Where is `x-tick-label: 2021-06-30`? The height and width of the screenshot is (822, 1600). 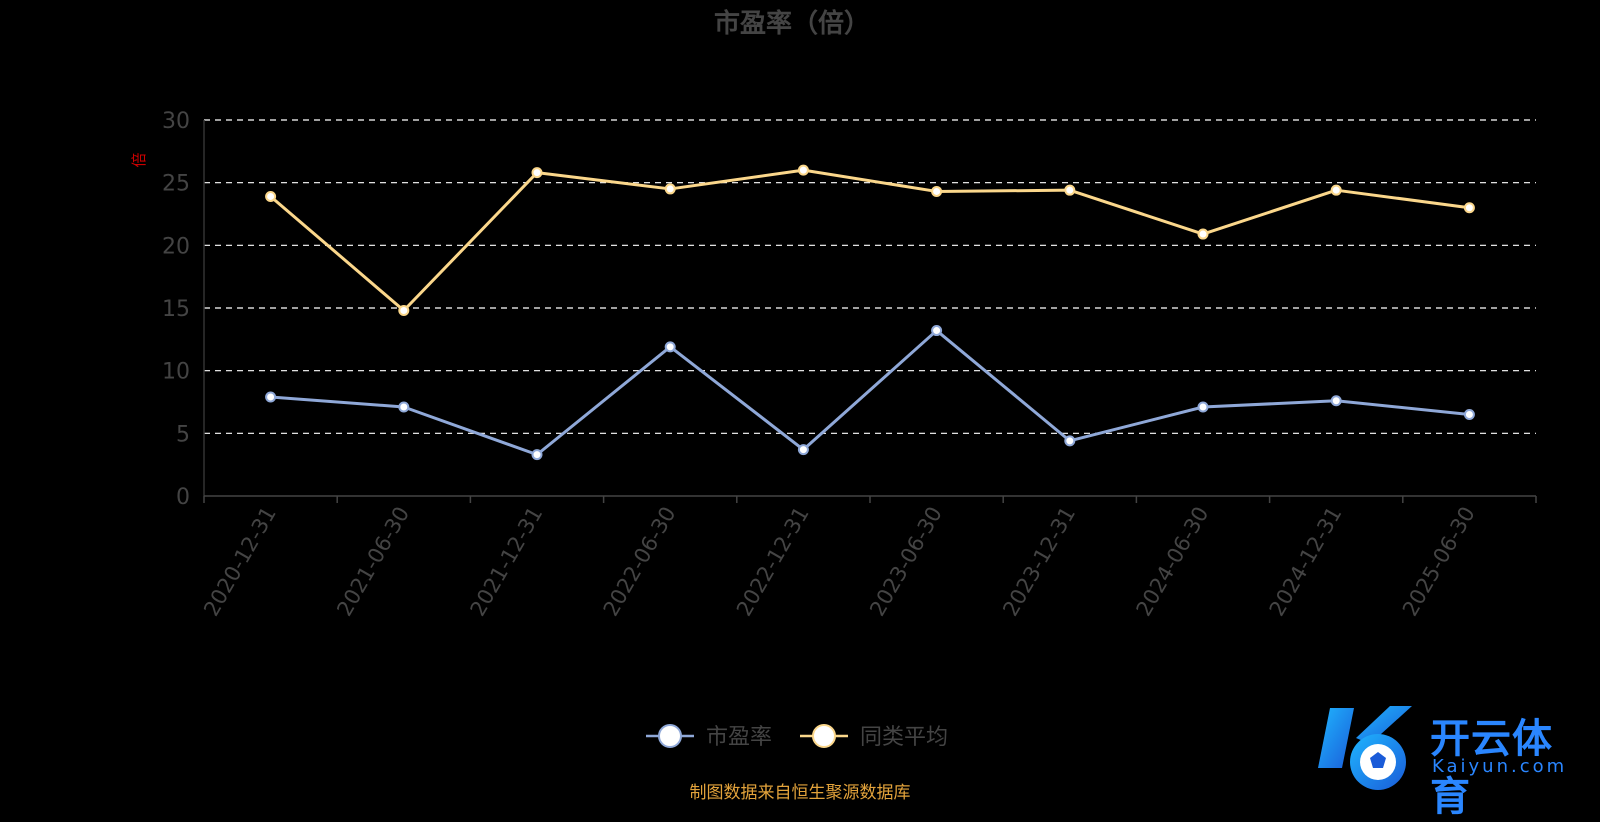
x-tick-label: 2021-06-30 is located at coordinates (373, 562).